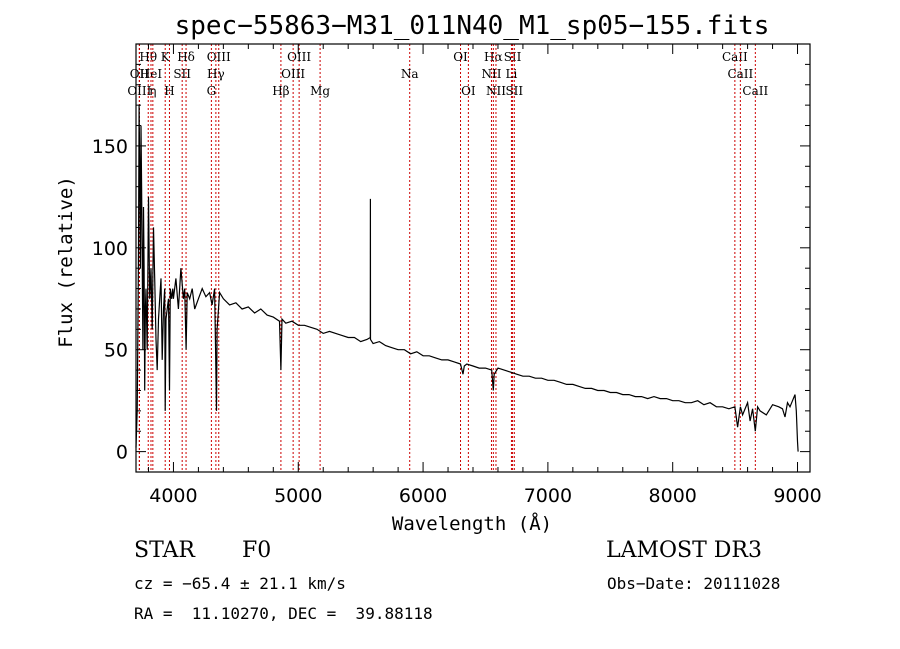 Image resolution: width=900 pixels, height=649 pixels. Describe the element at coordinates (110, 249) in the screenshot. I see `y-tick-label: 100` at that location.